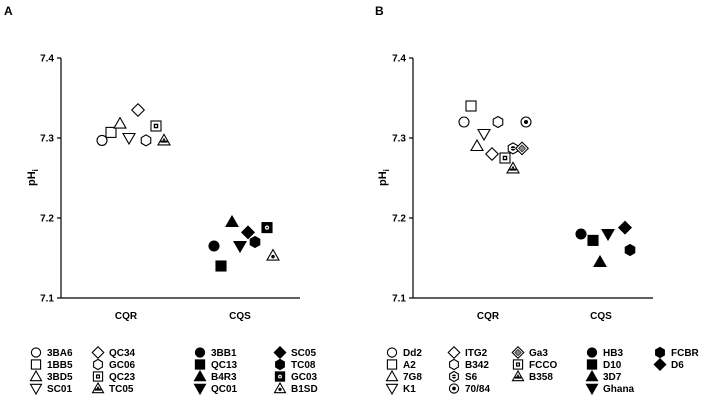 Image resolution: width=720 pixels, height=410 pixels. I want to click on point-FCCO, so click(505, 158).